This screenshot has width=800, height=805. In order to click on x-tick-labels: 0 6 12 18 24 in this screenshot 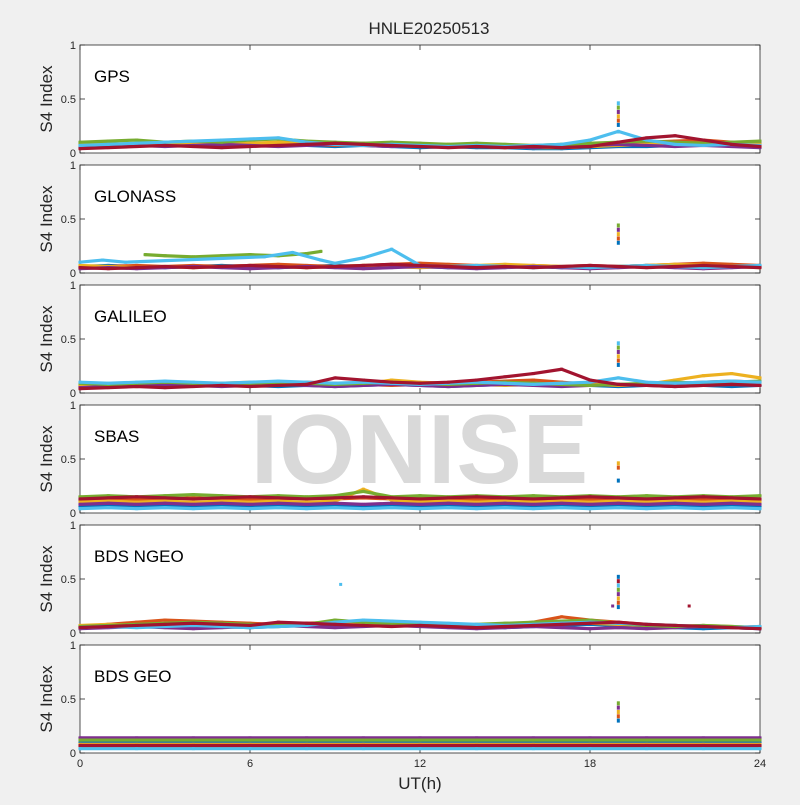, I will do `click(421, 764)`.